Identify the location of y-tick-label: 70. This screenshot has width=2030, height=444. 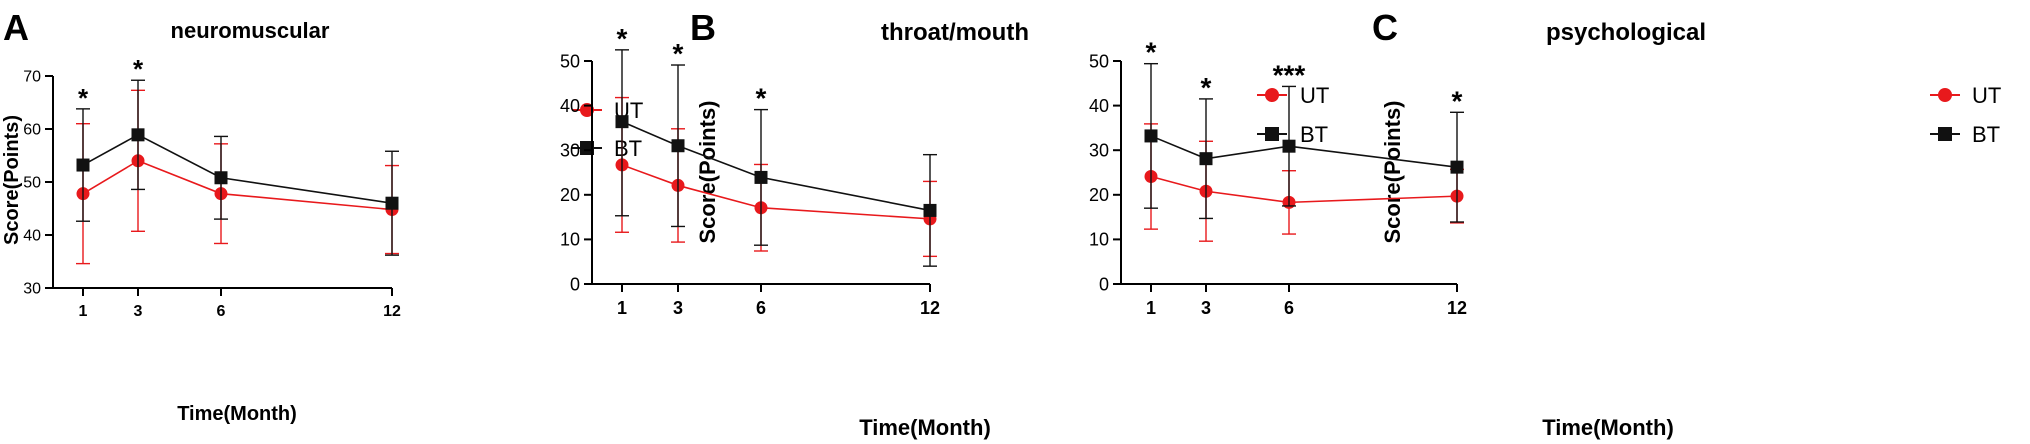
(32, 77).